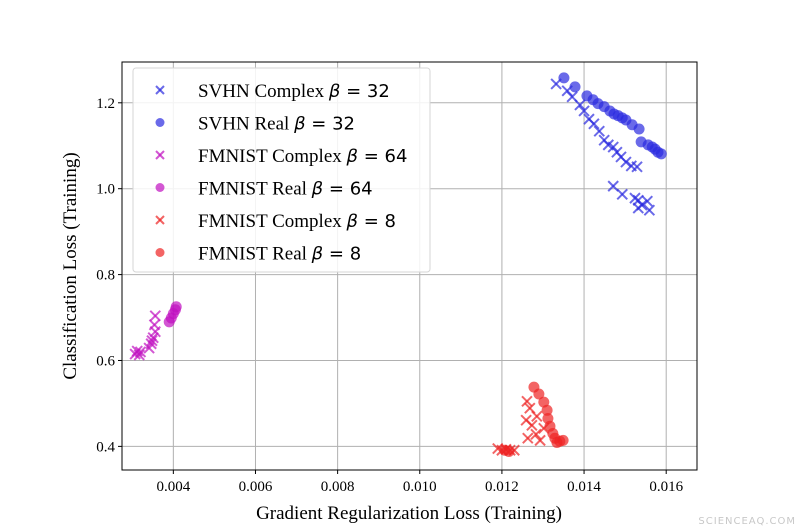 Image resolution: width=800 pixels, height=530 pixels. Describe the element at coordinates (302, 156) in the screenshot. I see `legend-label: FMNIST Complex β = 64` at that location.